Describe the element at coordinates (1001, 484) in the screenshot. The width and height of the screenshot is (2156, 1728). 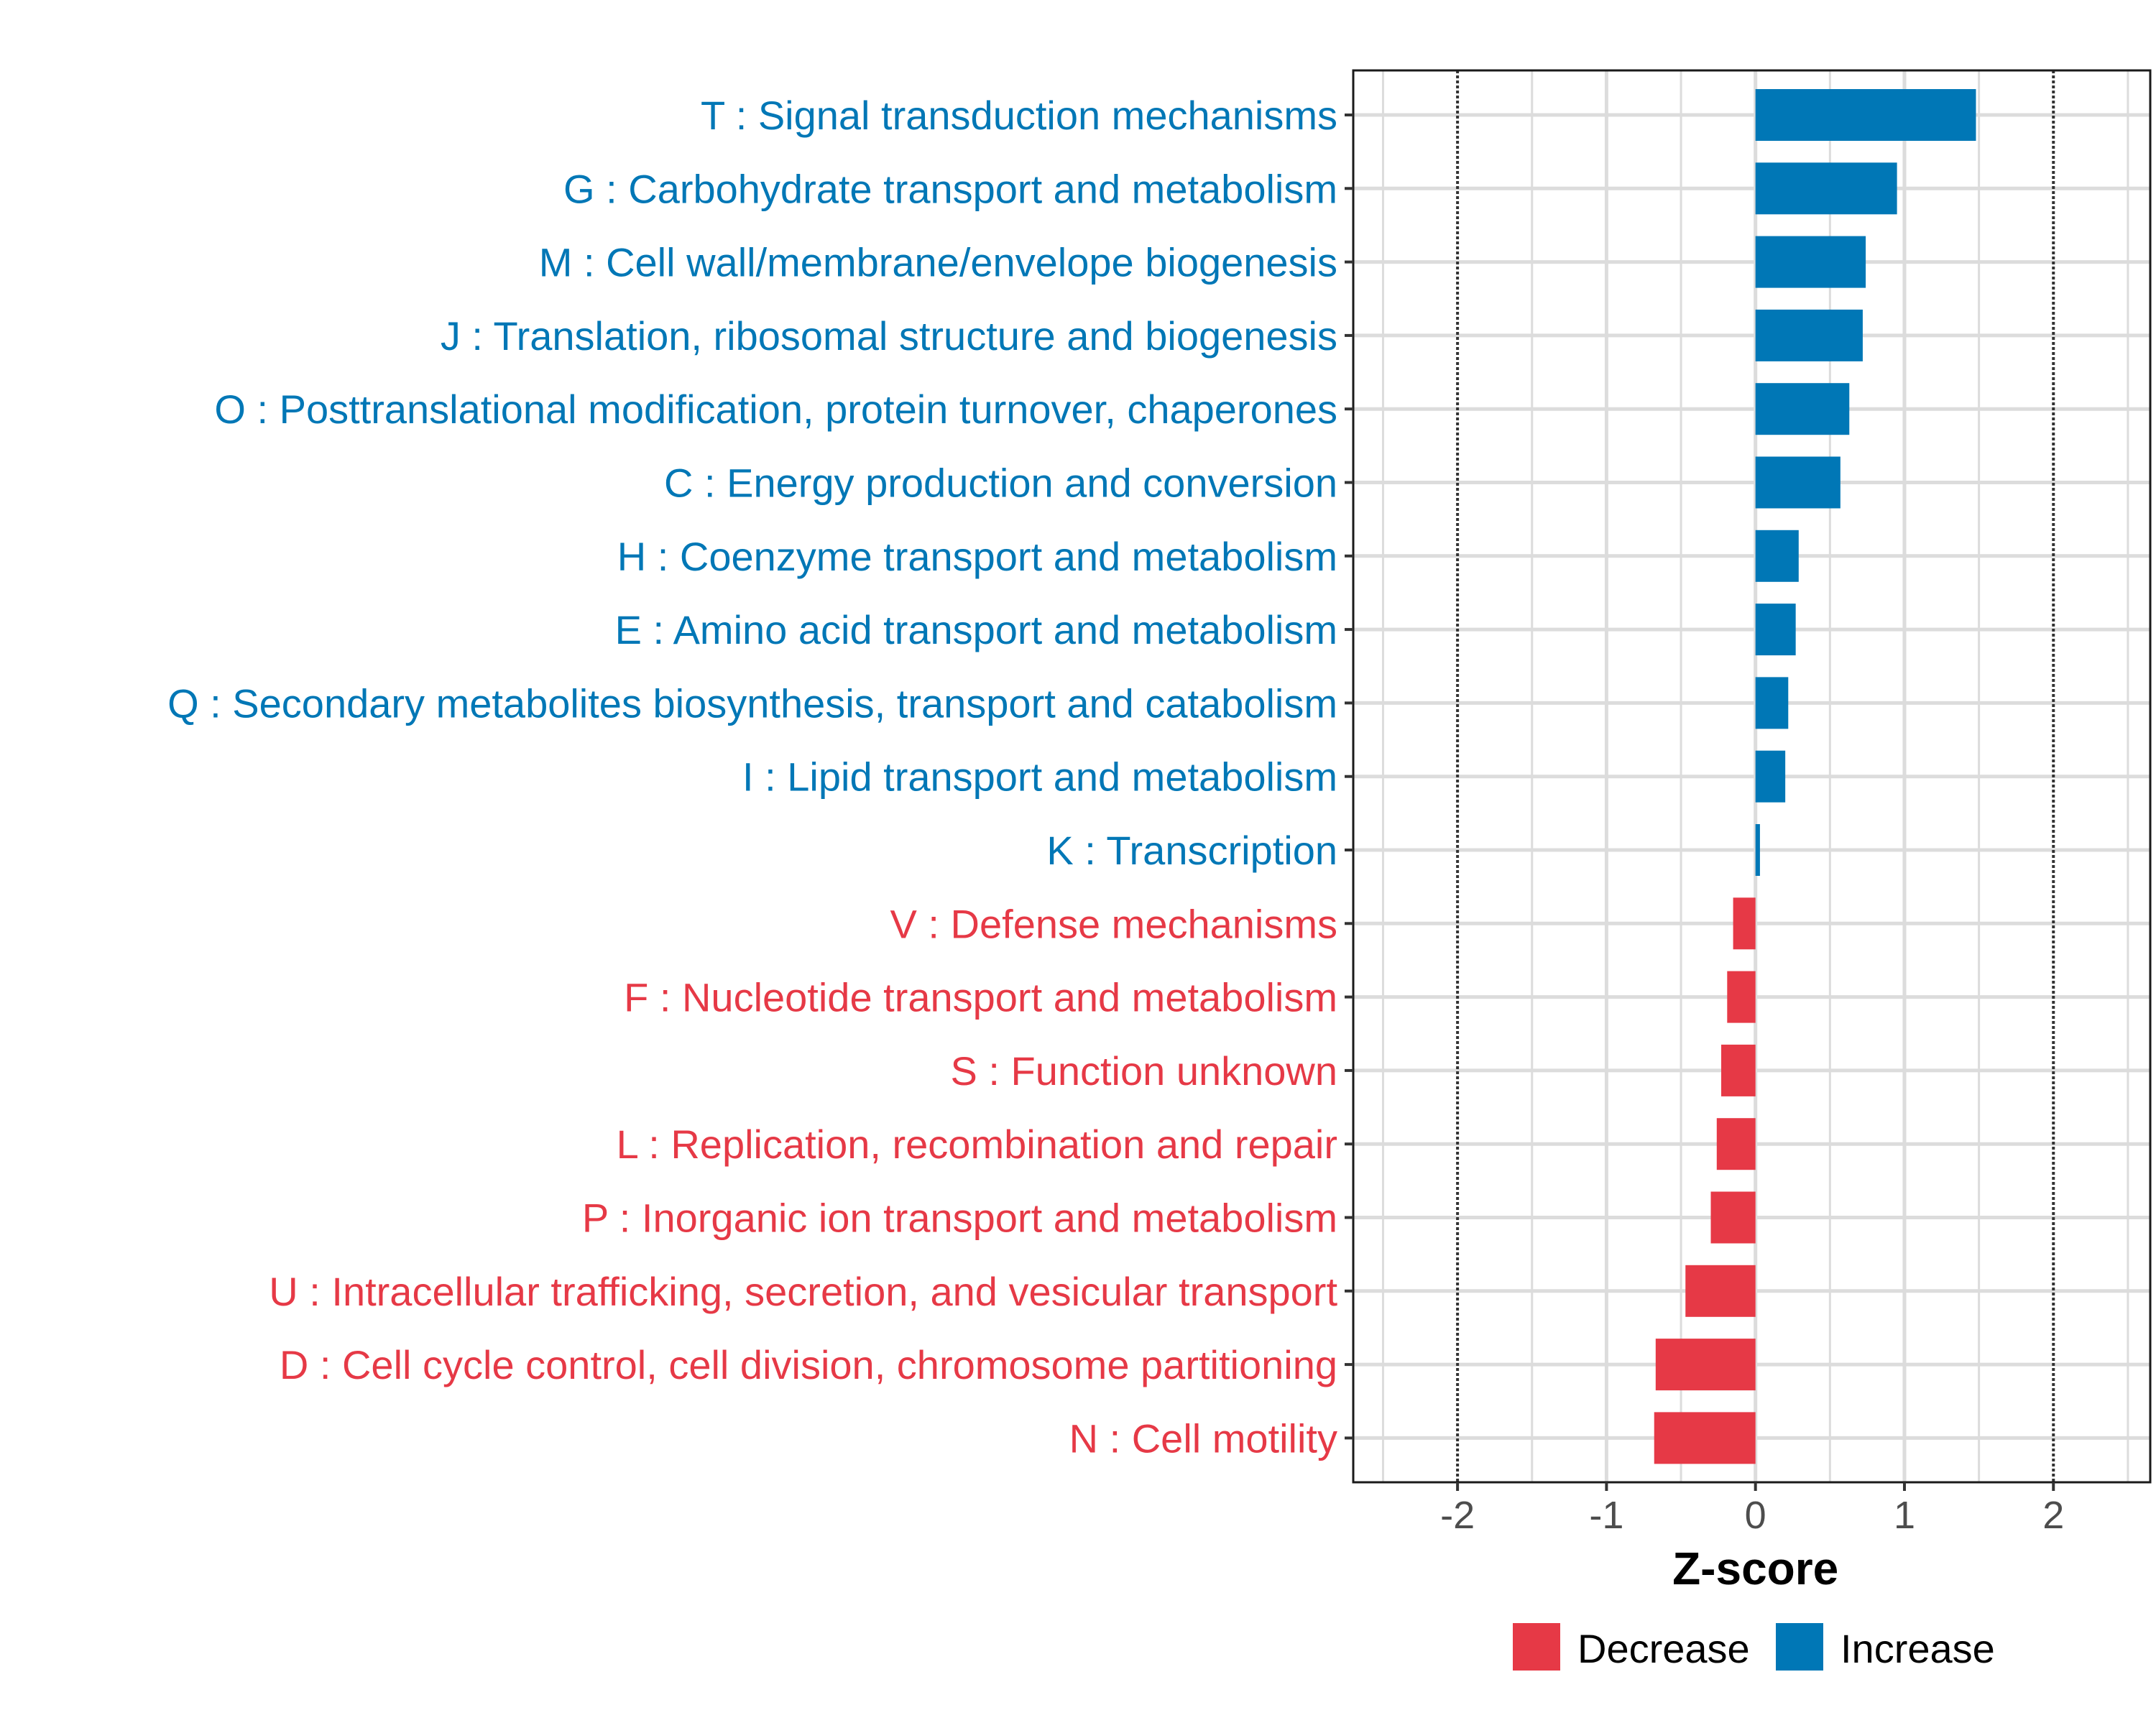
I see `category-label: C : Energy production and conversion` at that location.